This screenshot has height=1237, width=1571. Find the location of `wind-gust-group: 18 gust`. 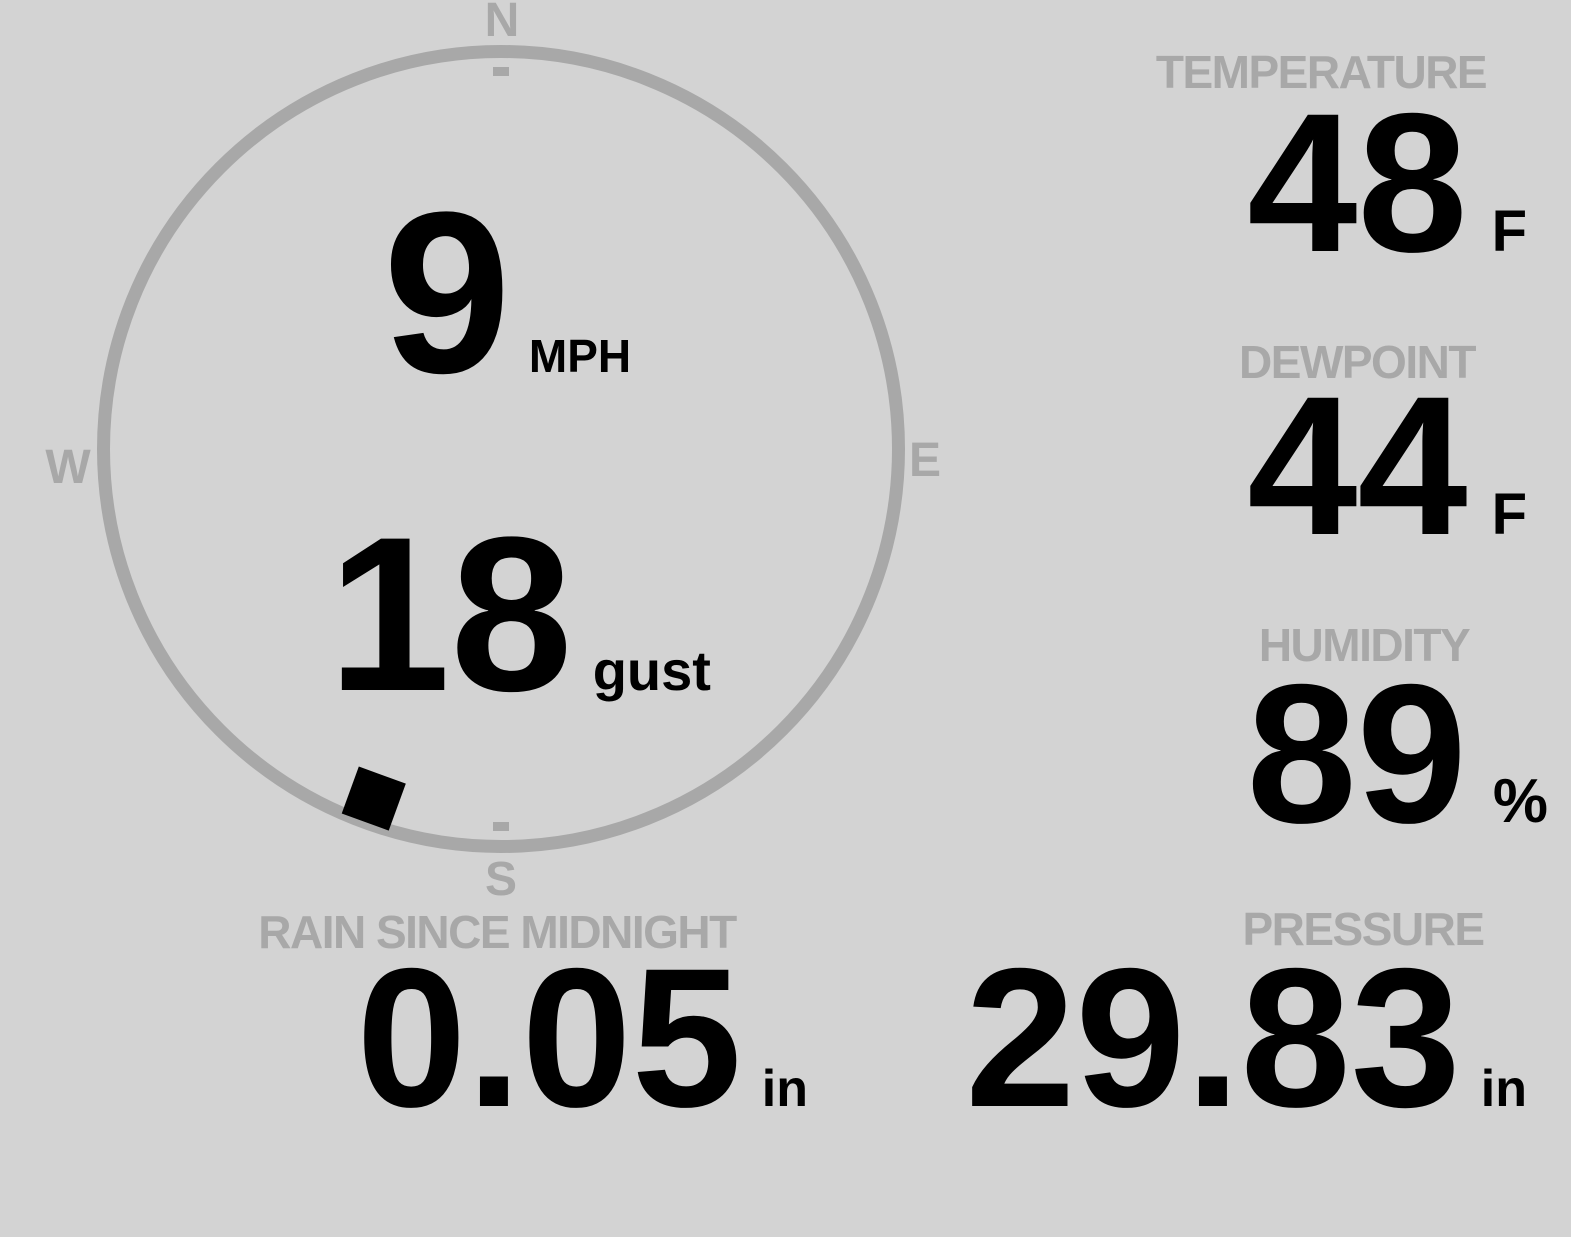

wind-gust-group: 18 gust is located at coordinates (519, 614).